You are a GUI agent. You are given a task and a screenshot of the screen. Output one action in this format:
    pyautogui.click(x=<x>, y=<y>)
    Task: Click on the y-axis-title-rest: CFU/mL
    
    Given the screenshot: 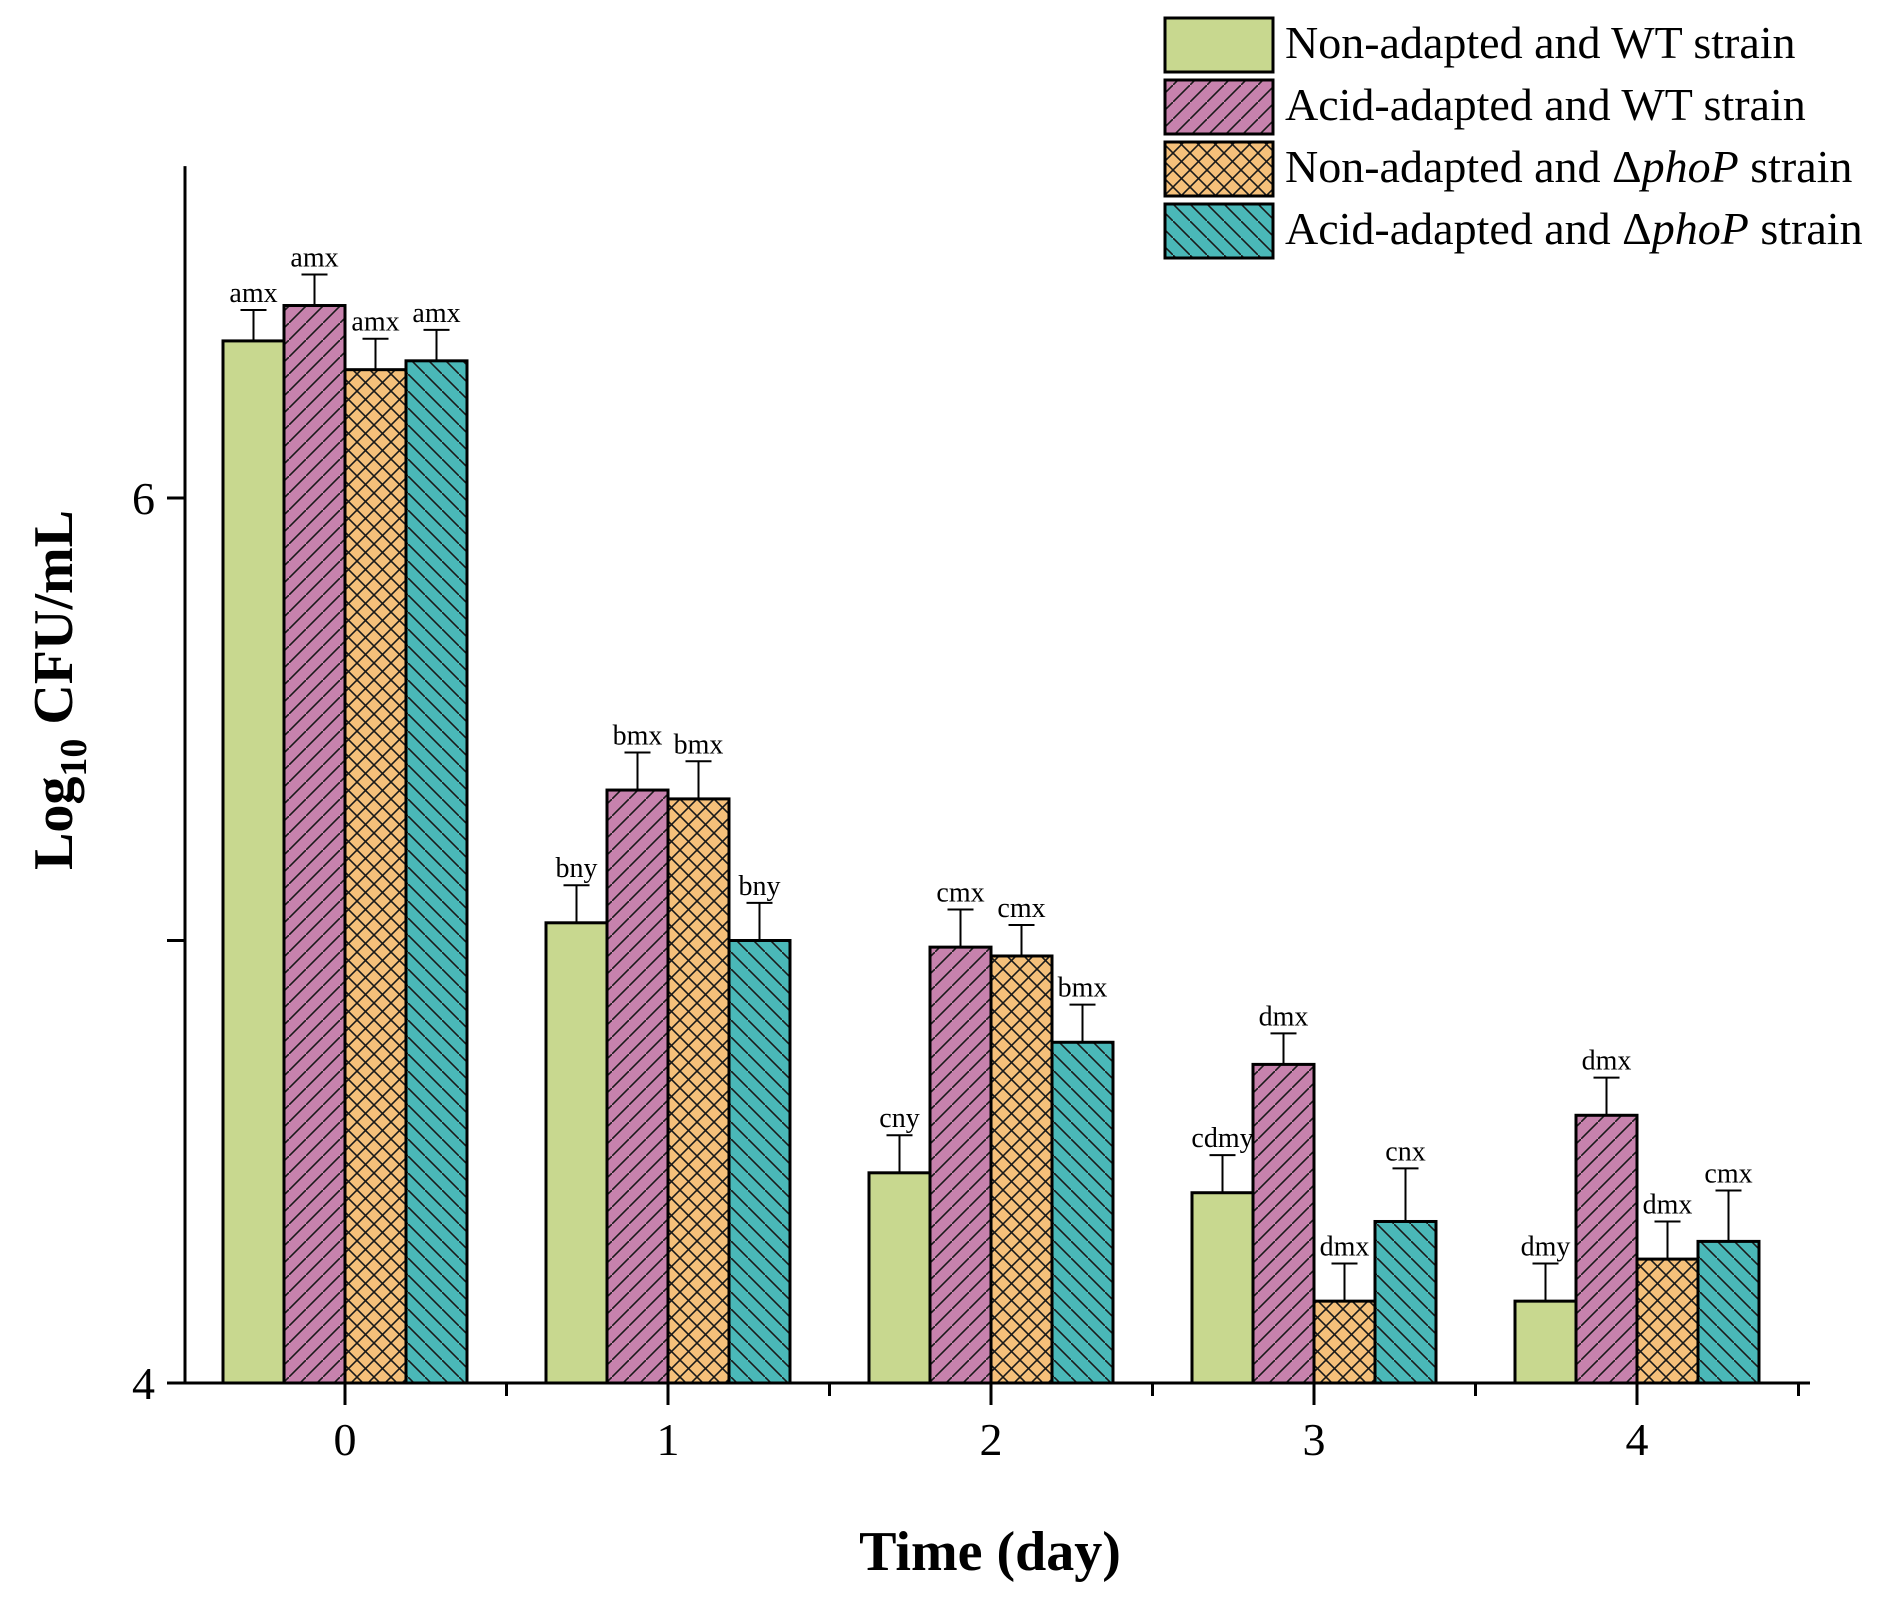 What is the action you would take?
    pyautogui.click(x=54, y=624)
    